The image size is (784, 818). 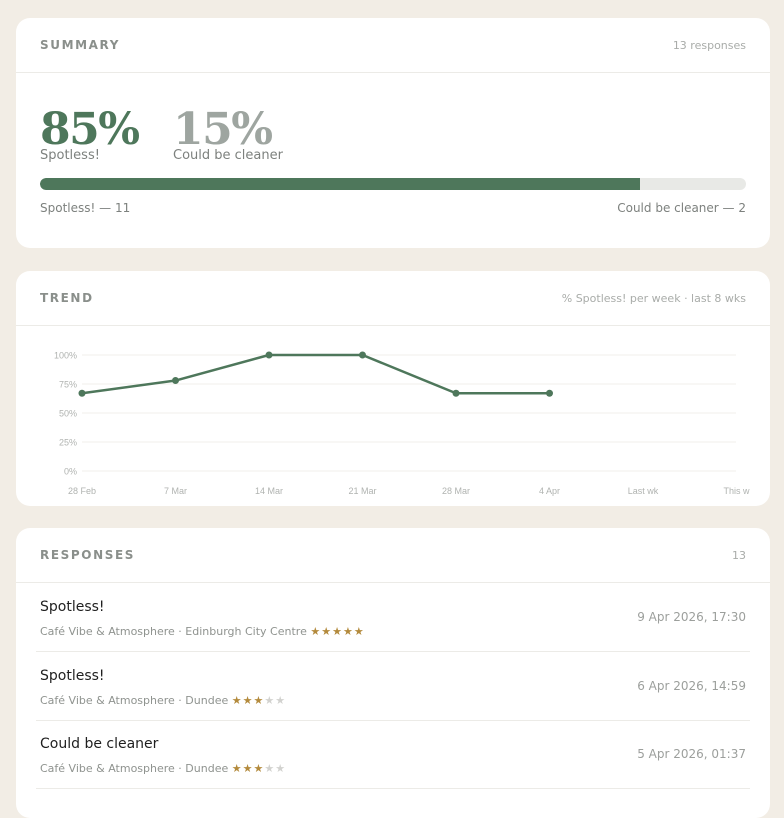 I want to click on spotless-label: Spotless!, so click(x=70, y=155).